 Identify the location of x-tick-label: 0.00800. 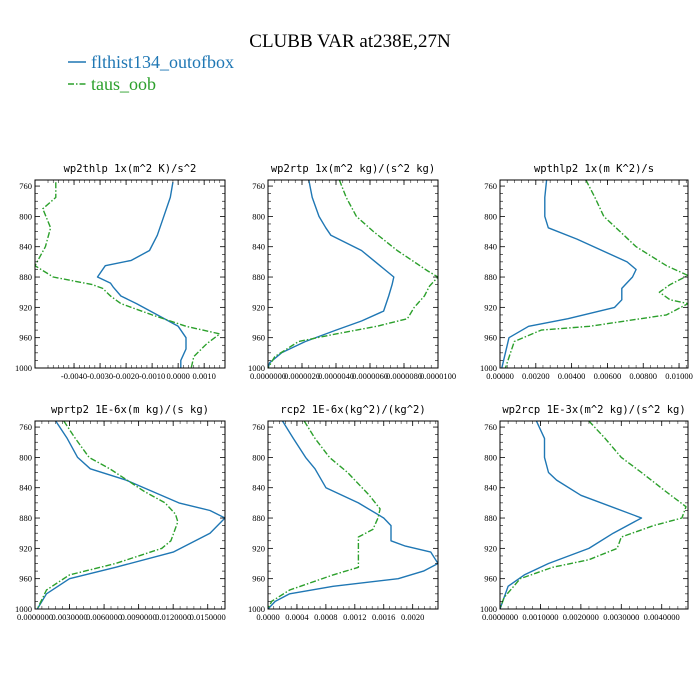
(643, 376).